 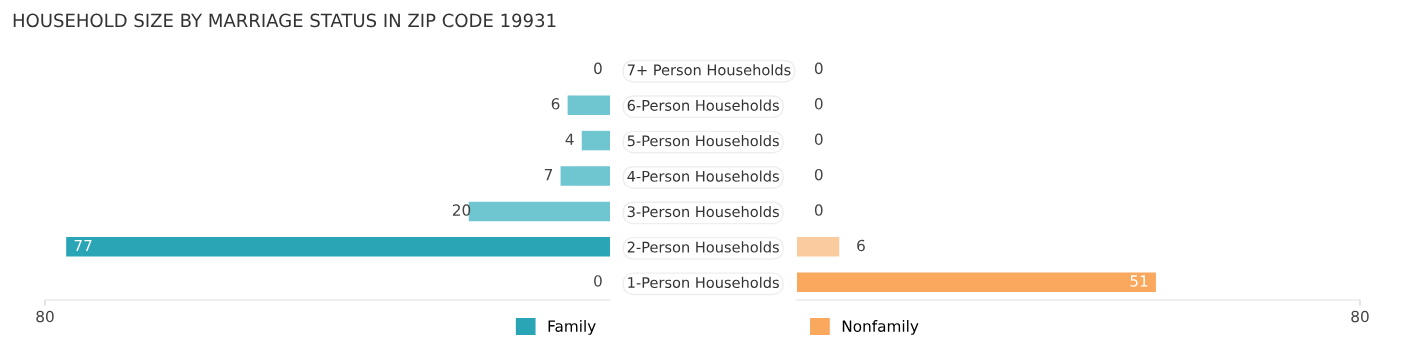 What do you see at coordinates (880, 327) in the screenshot?
I see `legend-label: Nonfamily` at bounding box center [880, 327].